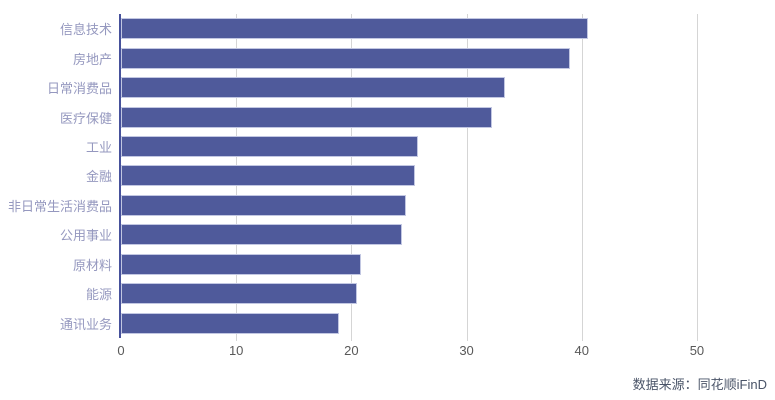 The height and width of the screenshot is (400, 775). What do you see at coordinates (92, 265) in the screenshot?
I see `category-label: 原材料` at bounding box center [92, 265].